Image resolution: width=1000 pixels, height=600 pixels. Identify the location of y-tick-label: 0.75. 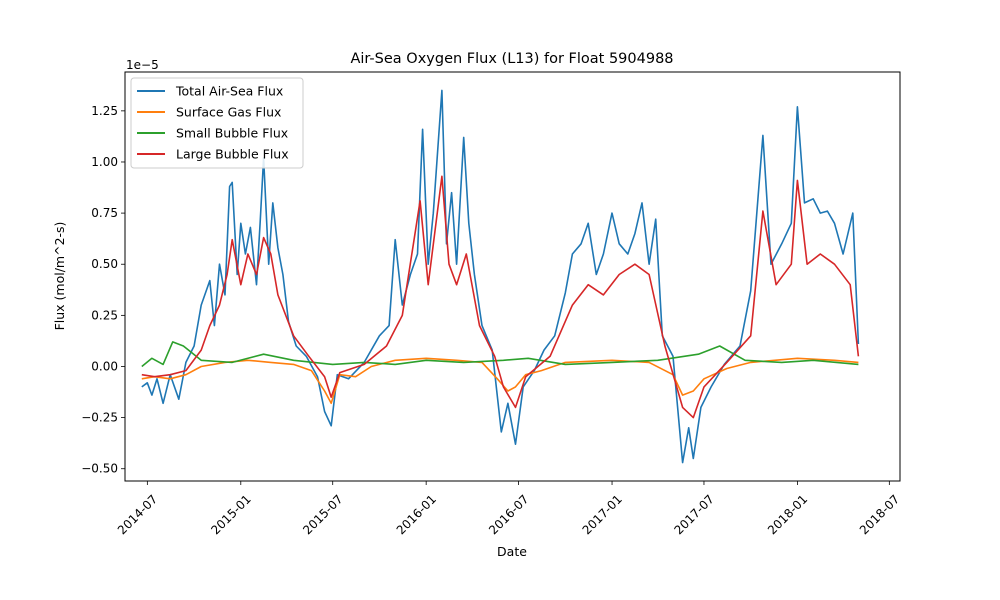
(104, 213).